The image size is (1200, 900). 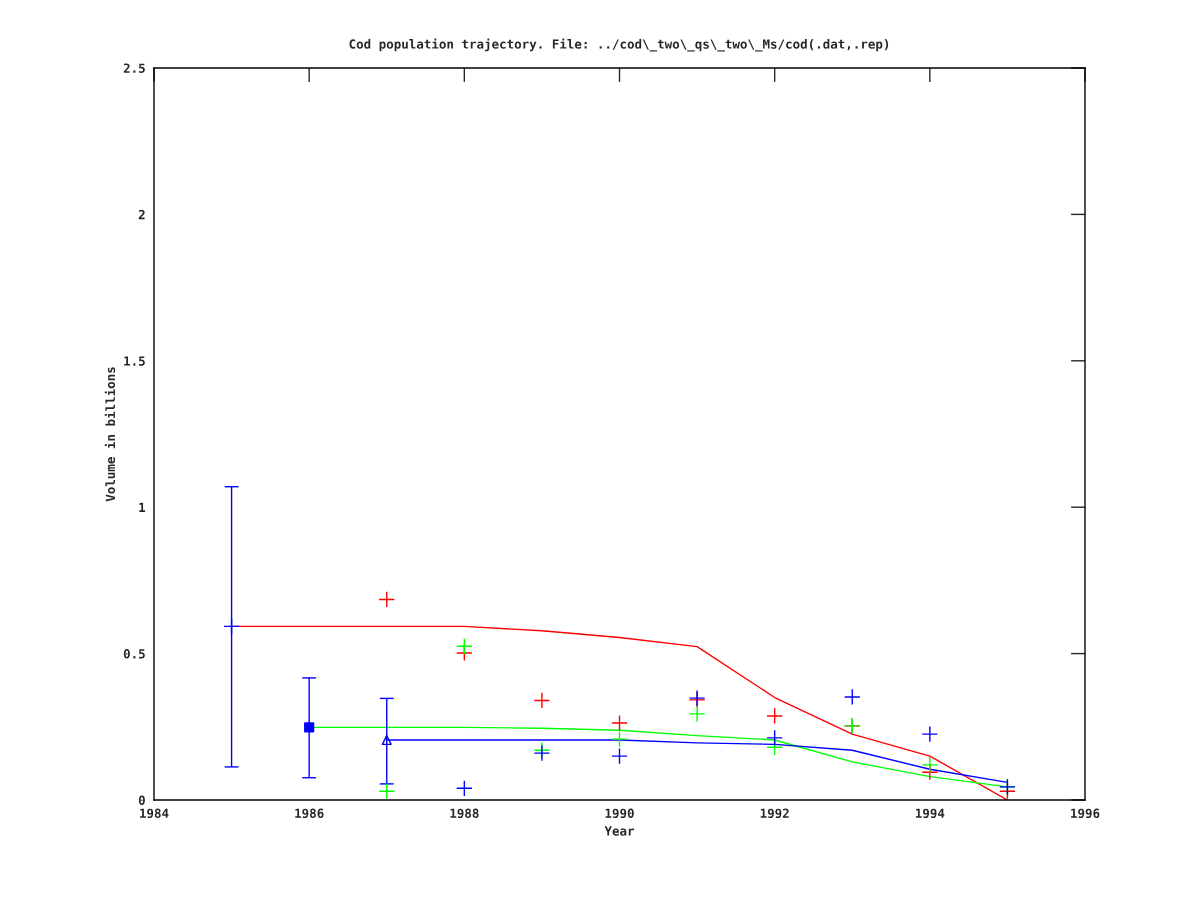 What do you see at coordinates (1085, 813) in the screenshot?
I see `x-tick-label: 1996` at bounding box center [1085, 813].